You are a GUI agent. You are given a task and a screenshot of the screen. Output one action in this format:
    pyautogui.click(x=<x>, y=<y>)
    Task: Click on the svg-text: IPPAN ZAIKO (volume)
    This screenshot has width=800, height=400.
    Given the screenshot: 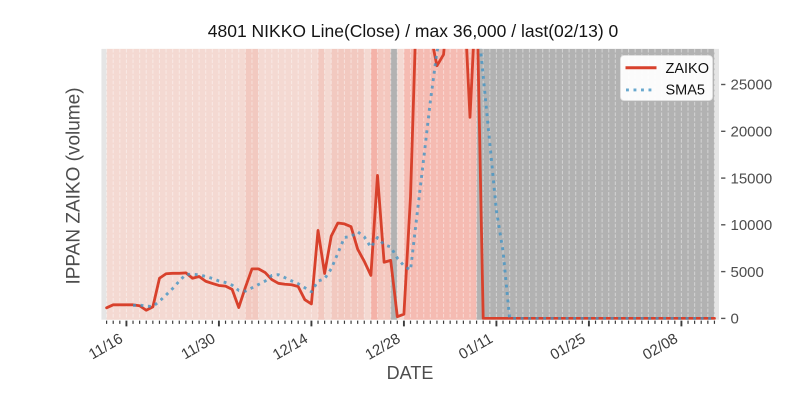 What is the action you would take?
    pyautogui.click(x=74, y=185)
    